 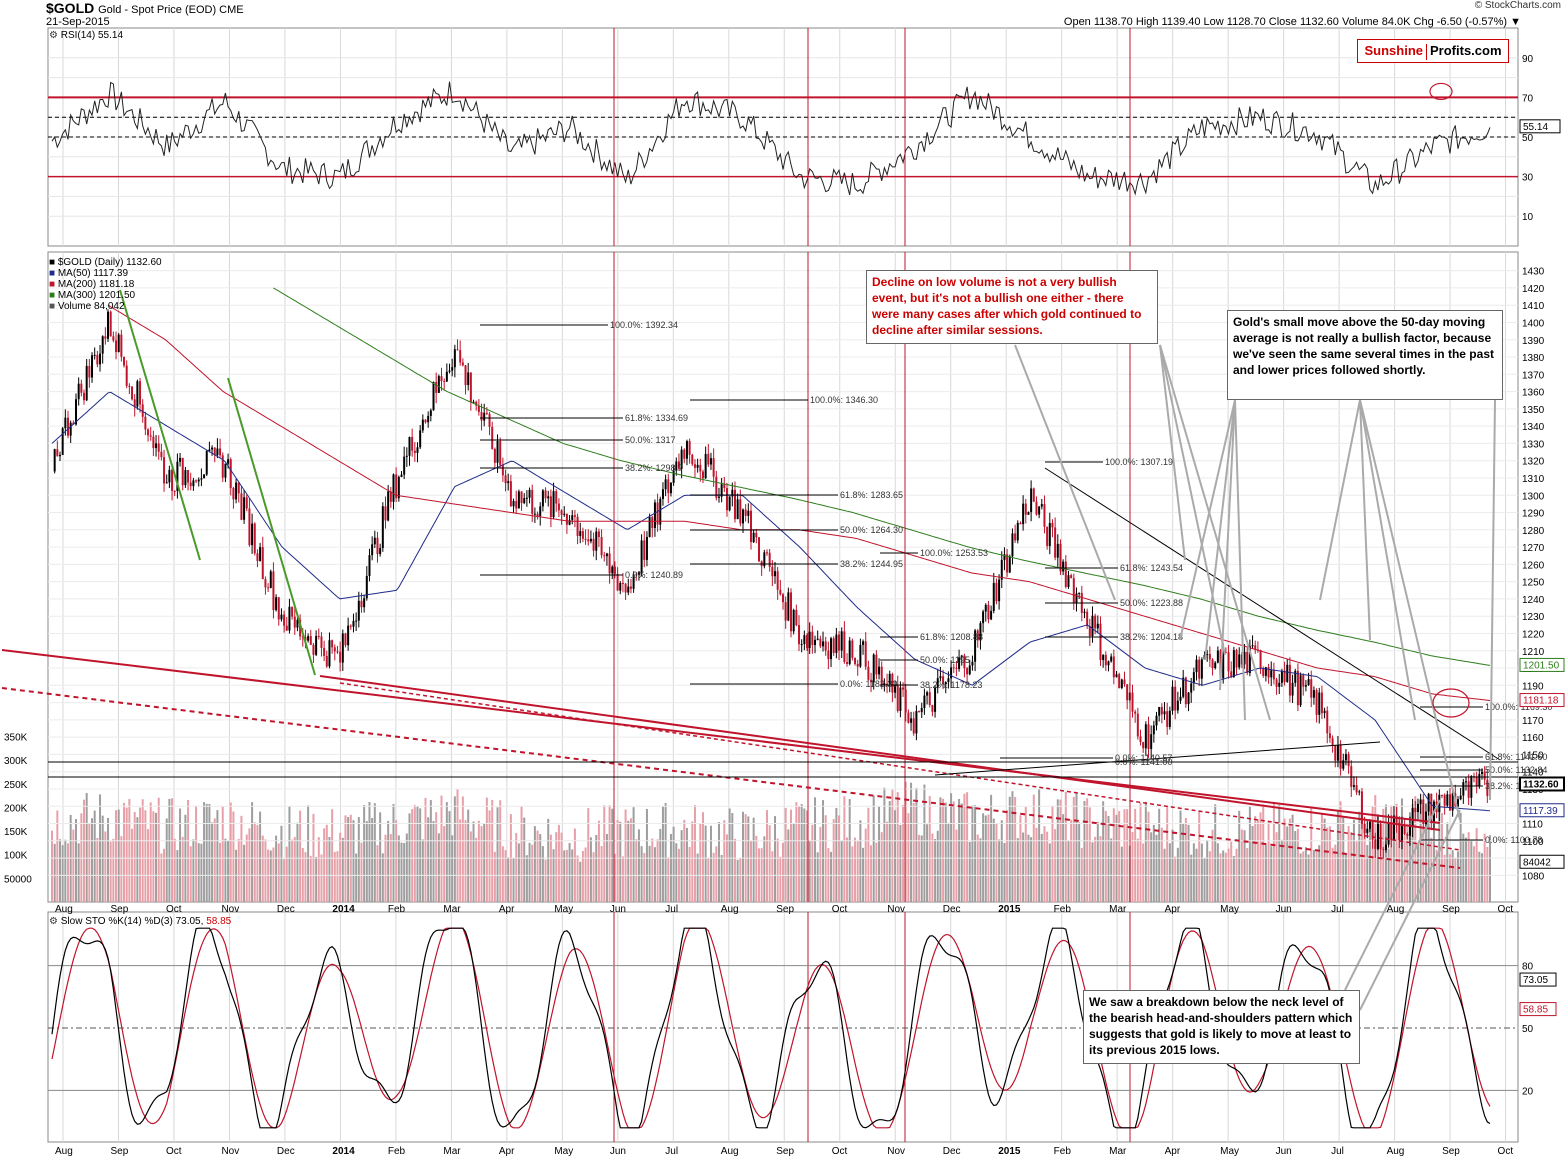 What do you see at coordinates (1433, 51) in the screenshot?
I see `sunshine-profits-logo: Sunshine Profits.com` at bounding box center [1433, 51].